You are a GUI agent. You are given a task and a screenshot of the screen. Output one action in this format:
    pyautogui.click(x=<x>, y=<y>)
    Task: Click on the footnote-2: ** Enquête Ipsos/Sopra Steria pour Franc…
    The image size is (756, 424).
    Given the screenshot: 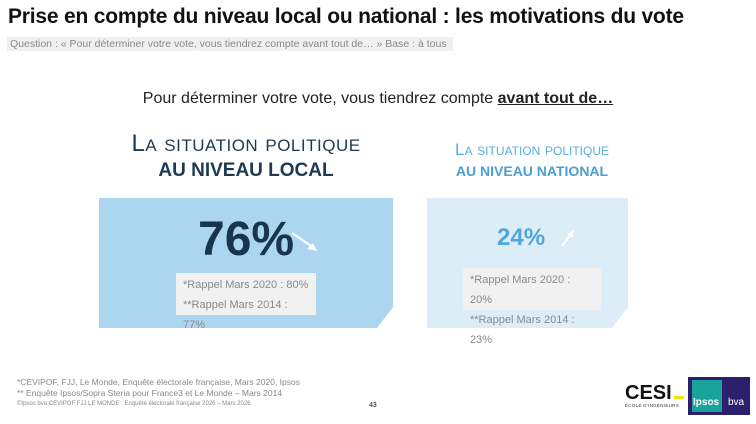 What is the action you would take?
    pyautogui.click(x=150, y=393)
    